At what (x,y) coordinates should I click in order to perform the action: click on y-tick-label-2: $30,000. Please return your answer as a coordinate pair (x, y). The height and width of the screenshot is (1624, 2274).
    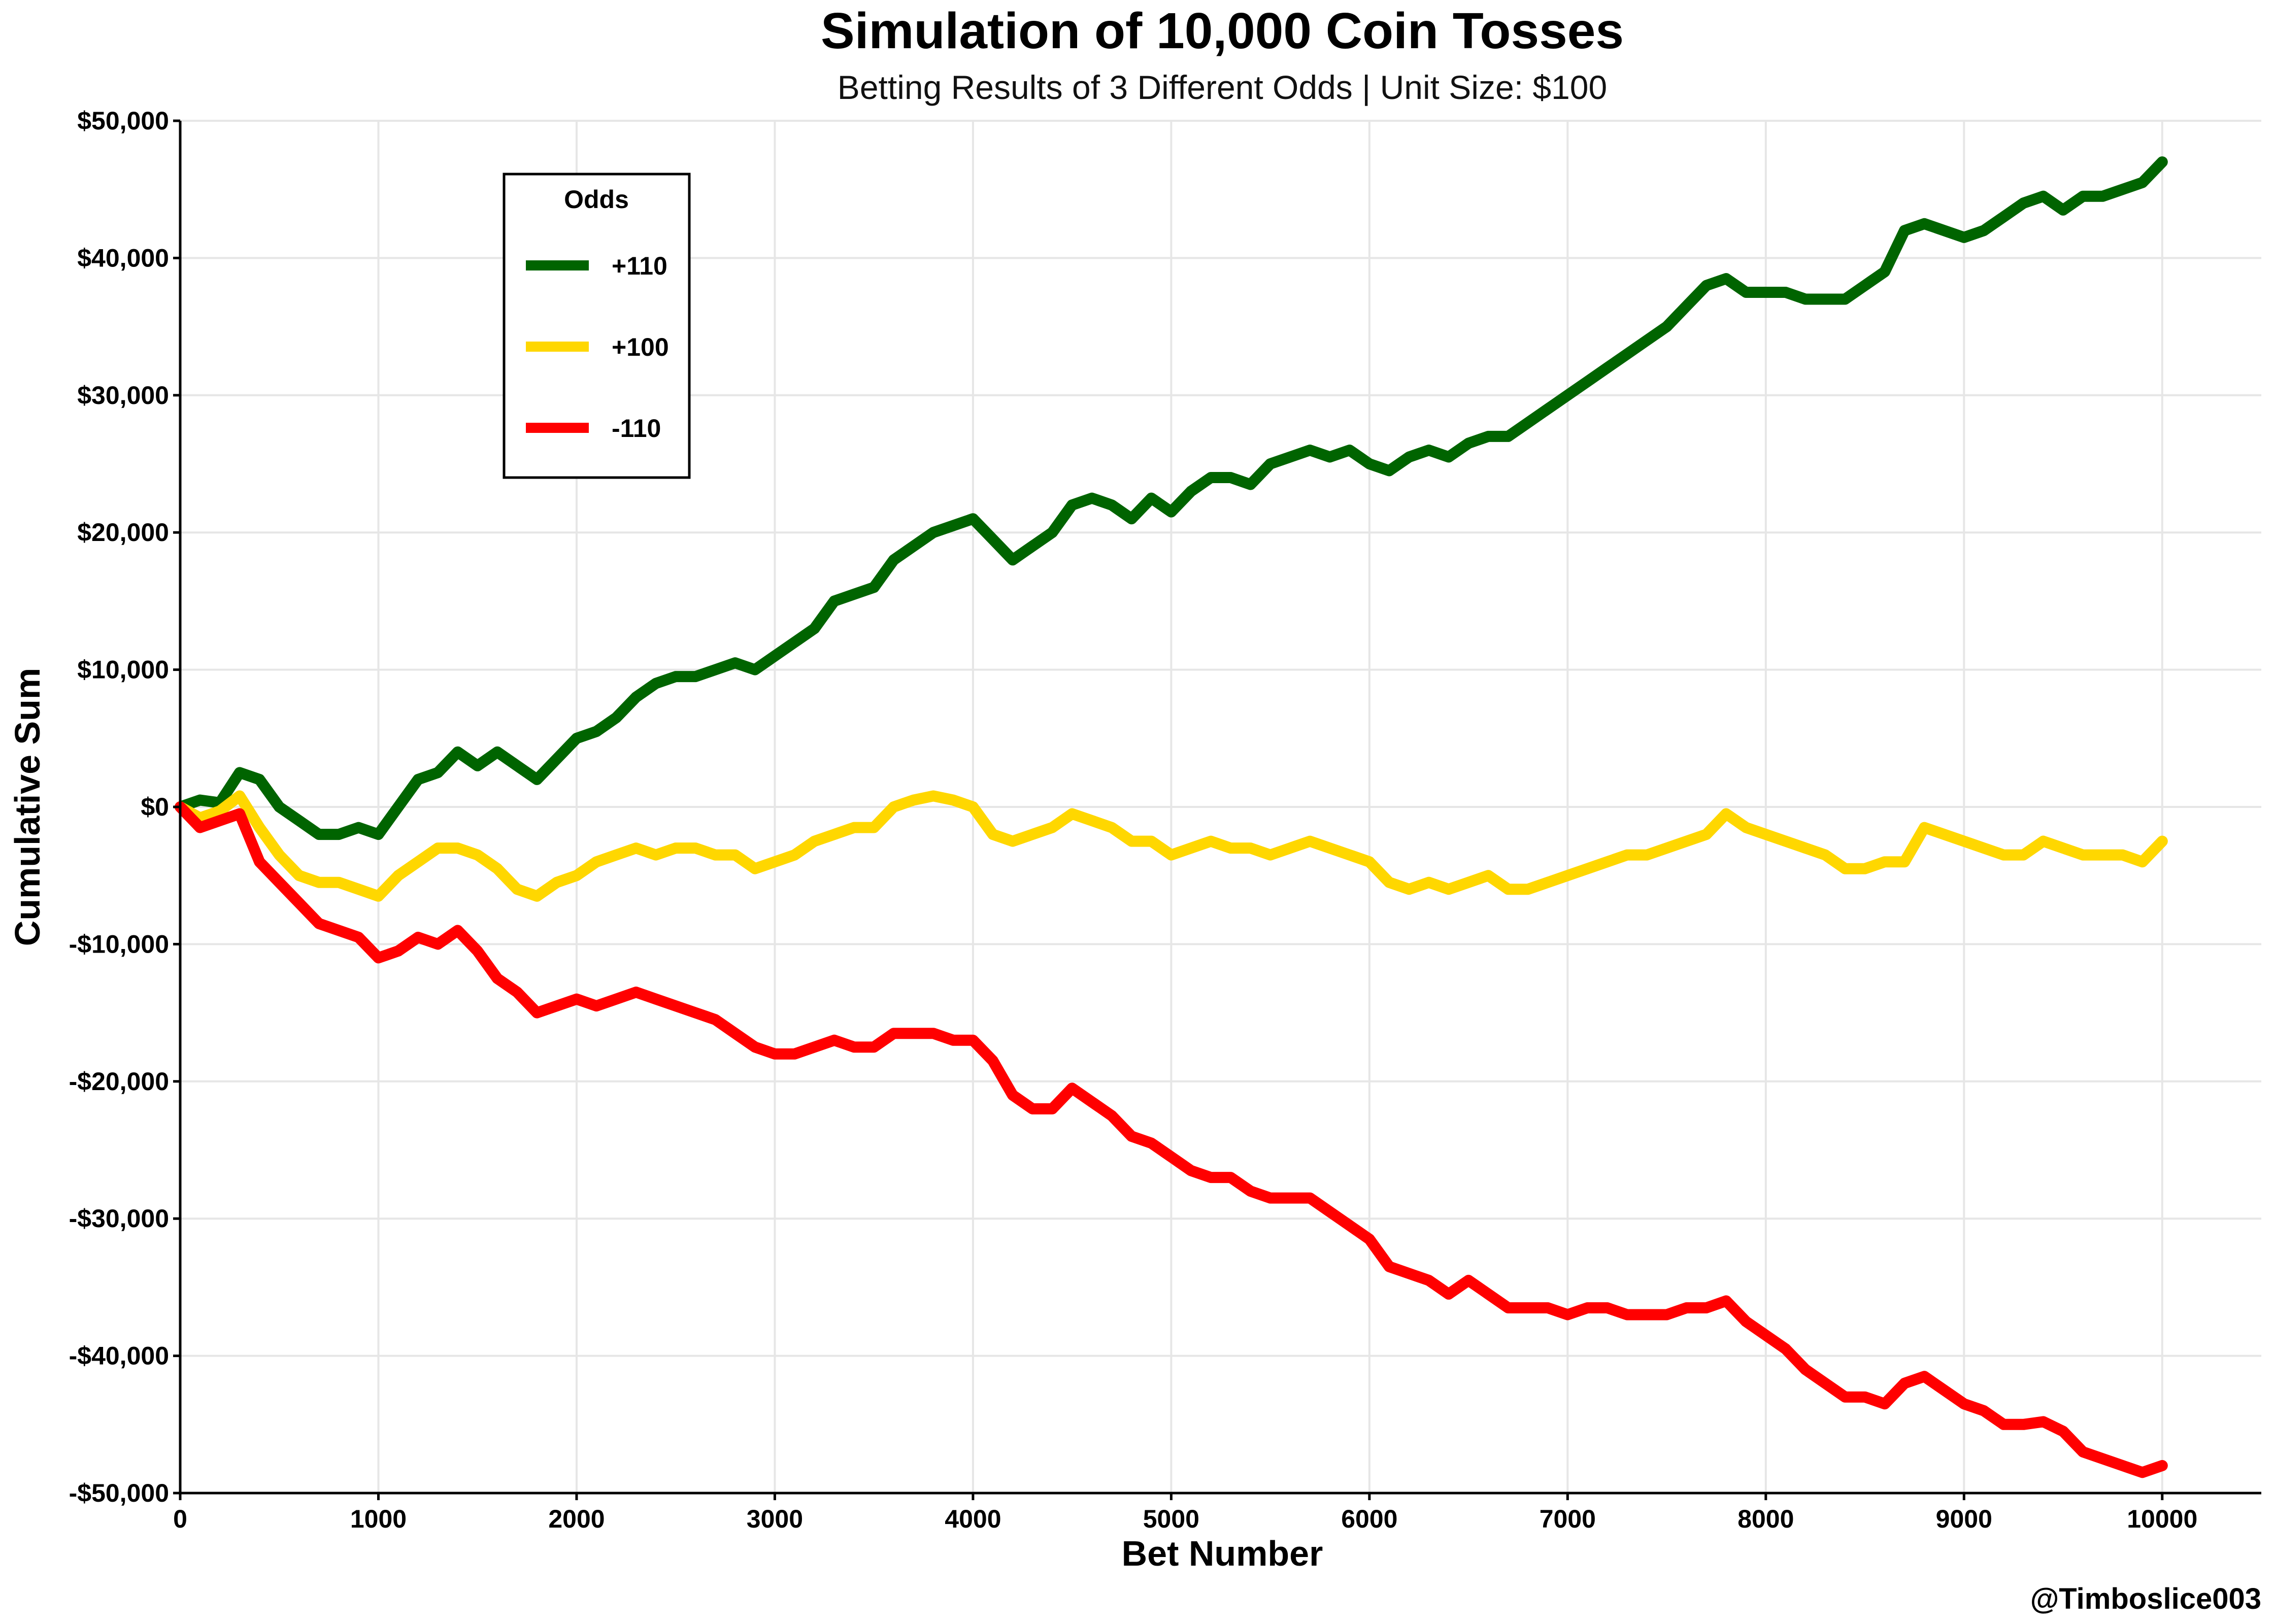
    Looking at the image, I should click on (123, 395).